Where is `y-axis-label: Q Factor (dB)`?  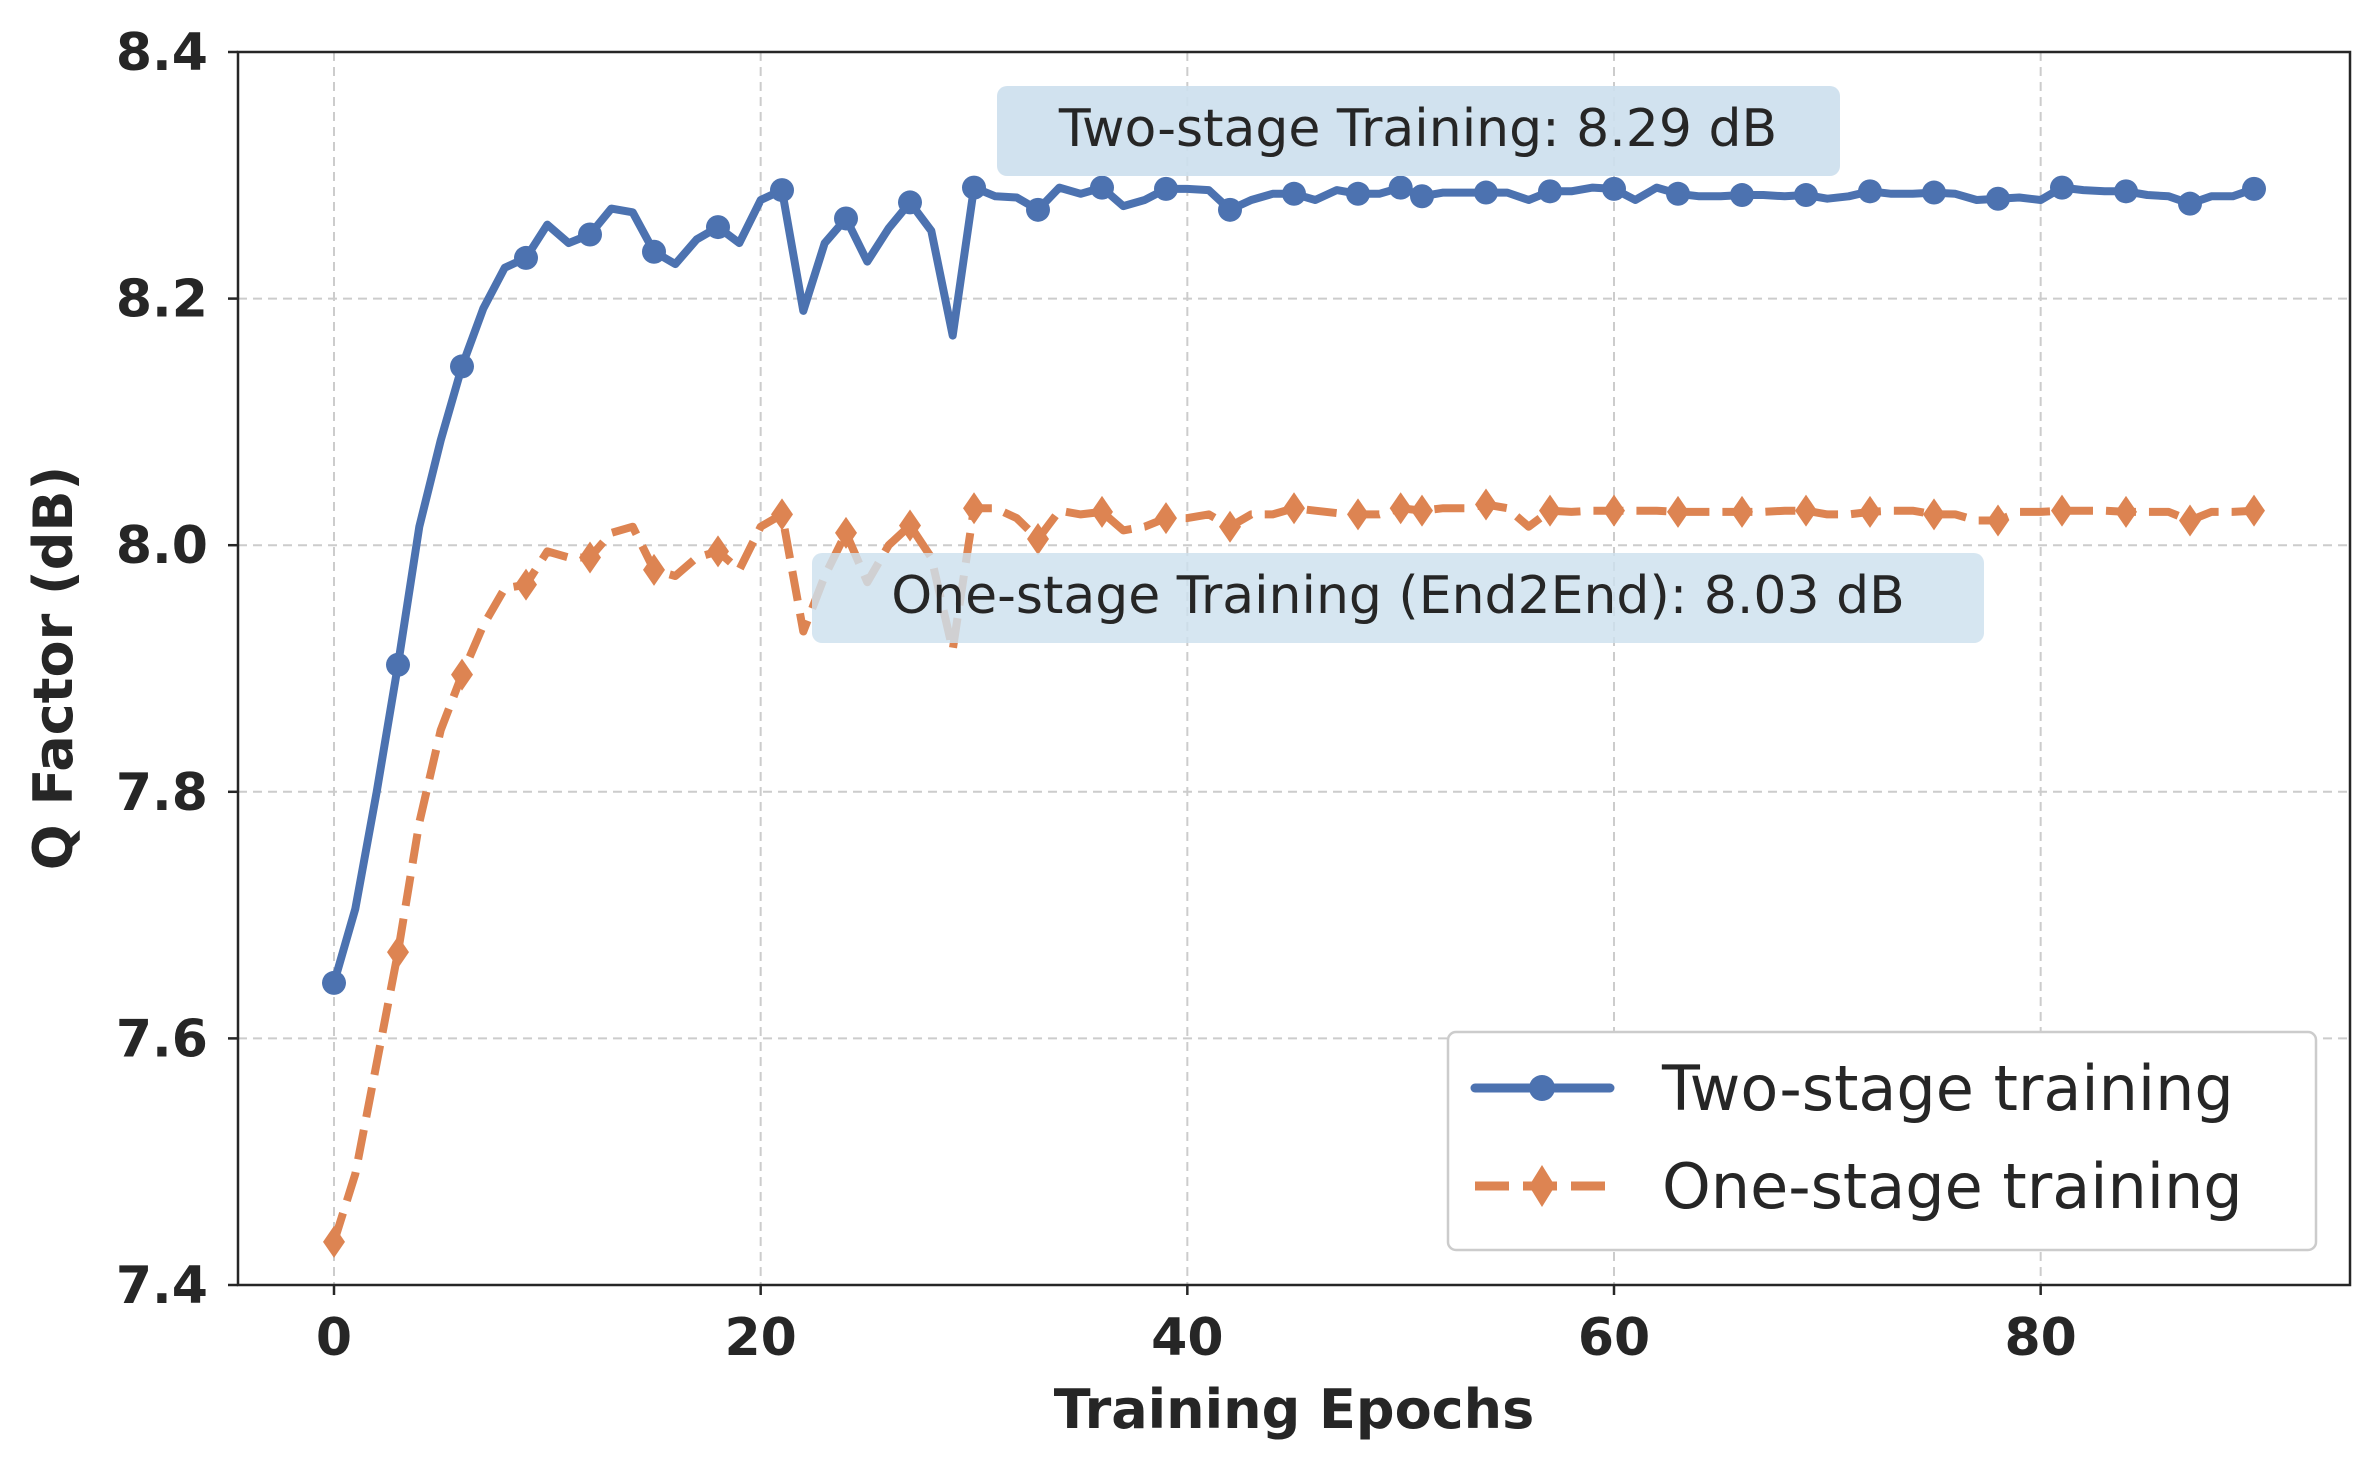 y-axis-label: Q Factor (dB) is located at coordinates (53, 668).